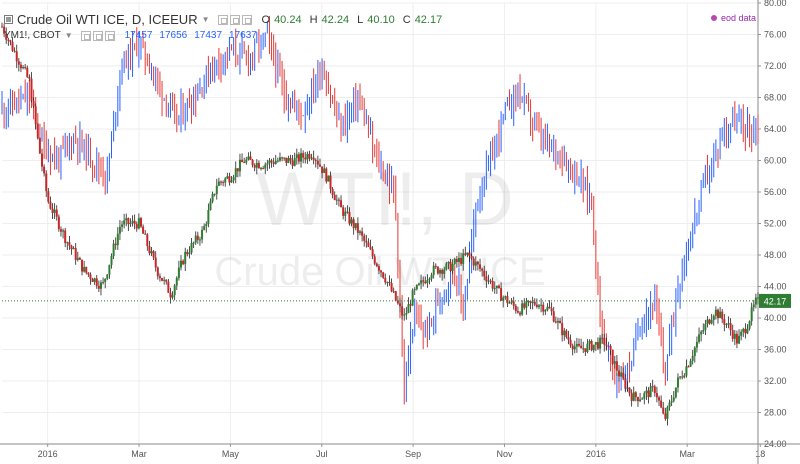 Image resolution: width=800 pixels, height=464 pixels. What do you see at coordinates (132, 35) in the screenshot?
I see `compare-series-legend: YM1!, CBOT ▼ 17457 17656 17437 17637` at bounding box center [132, 35].